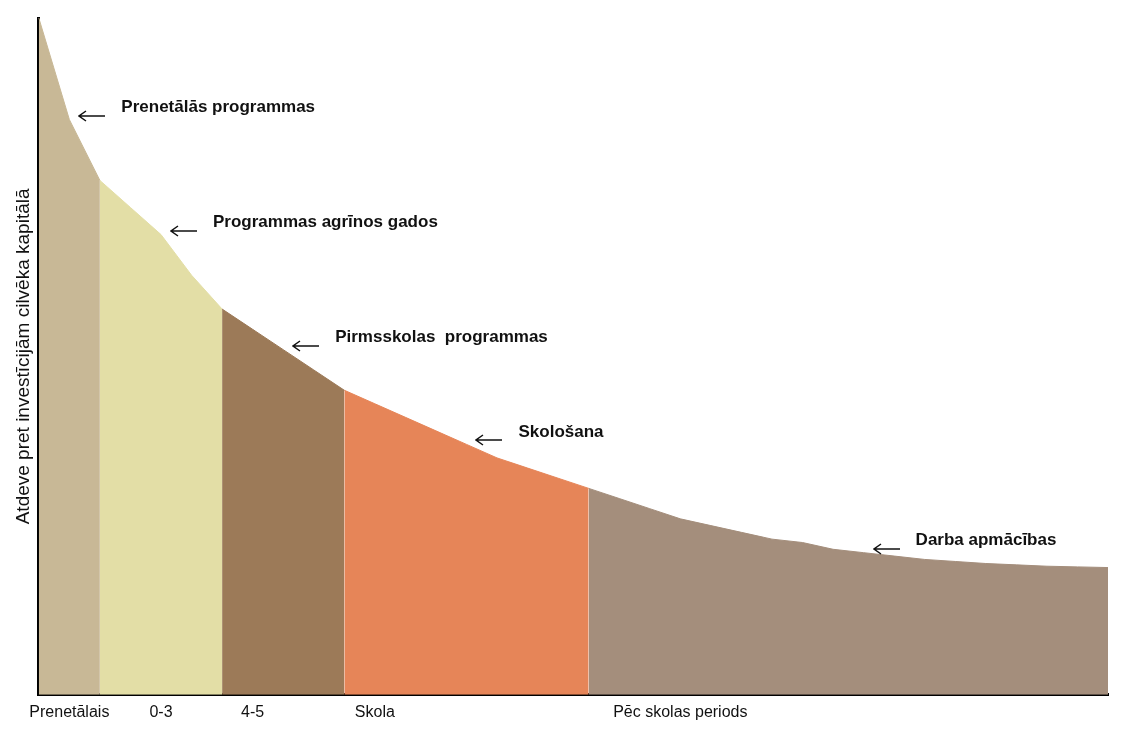 This screenshot has width=1128, height=741. What do you see at coordinates (986, 540) in the screenshot?
I see `annotation: Darba apmācības` at bounding box center [986, 540].